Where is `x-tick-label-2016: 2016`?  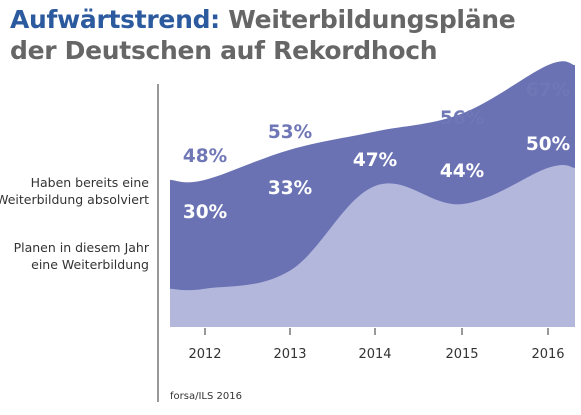 x-tick-label-2016: 2016 is located at coordinates (547, 354).